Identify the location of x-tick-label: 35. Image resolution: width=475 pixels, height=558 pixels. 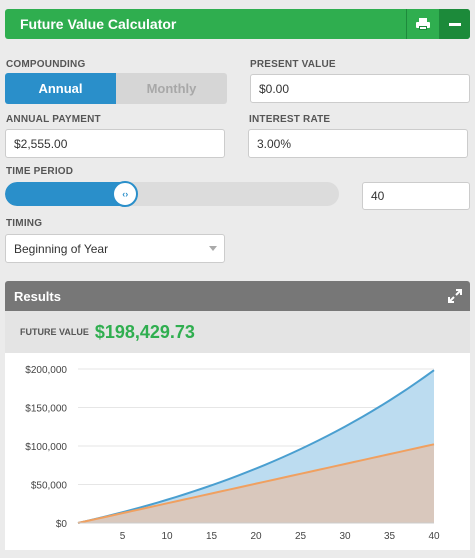
(390, 536).